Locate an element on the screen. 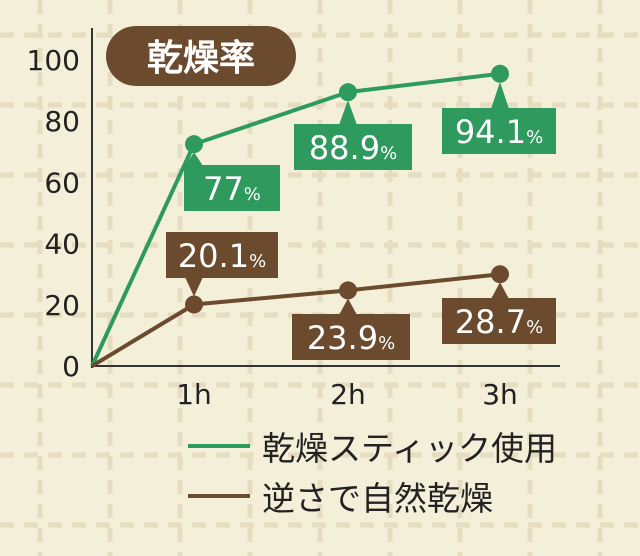 The height and width of the screenshot is (556, 640). data-label: 20.1% is located at coordinates (222, 264).